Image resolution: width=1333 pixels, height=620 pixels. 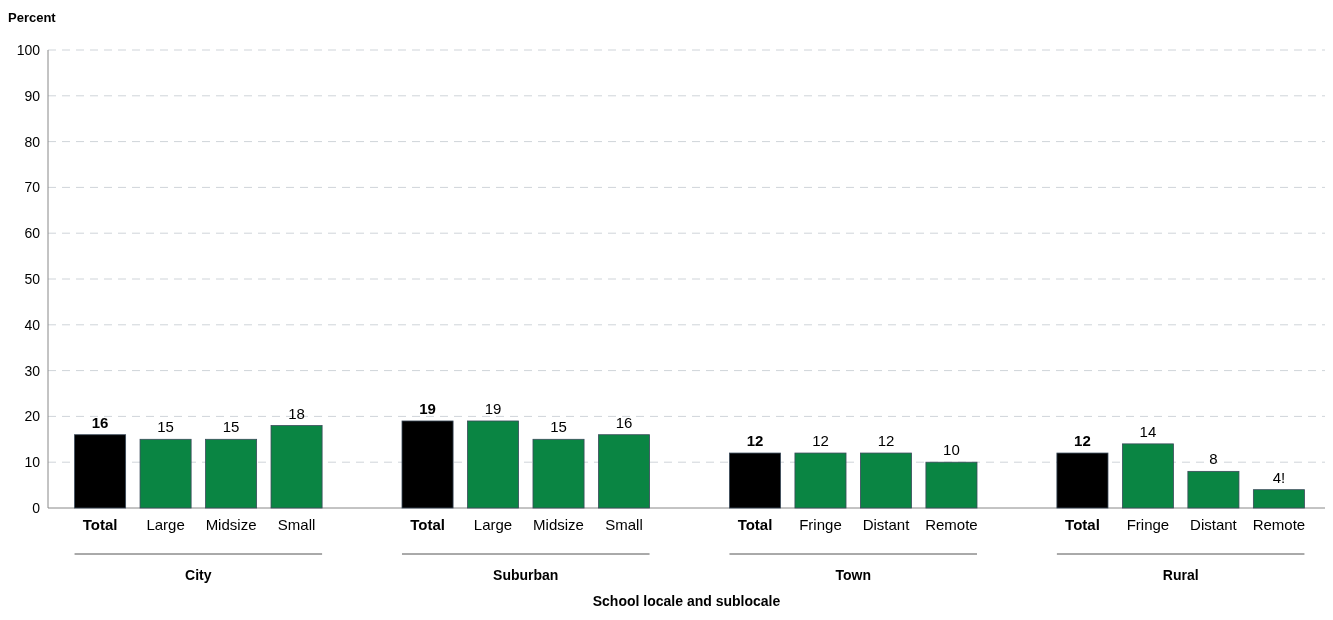 I want to click on y-tick-label: 90, so click(x=32, y=95).